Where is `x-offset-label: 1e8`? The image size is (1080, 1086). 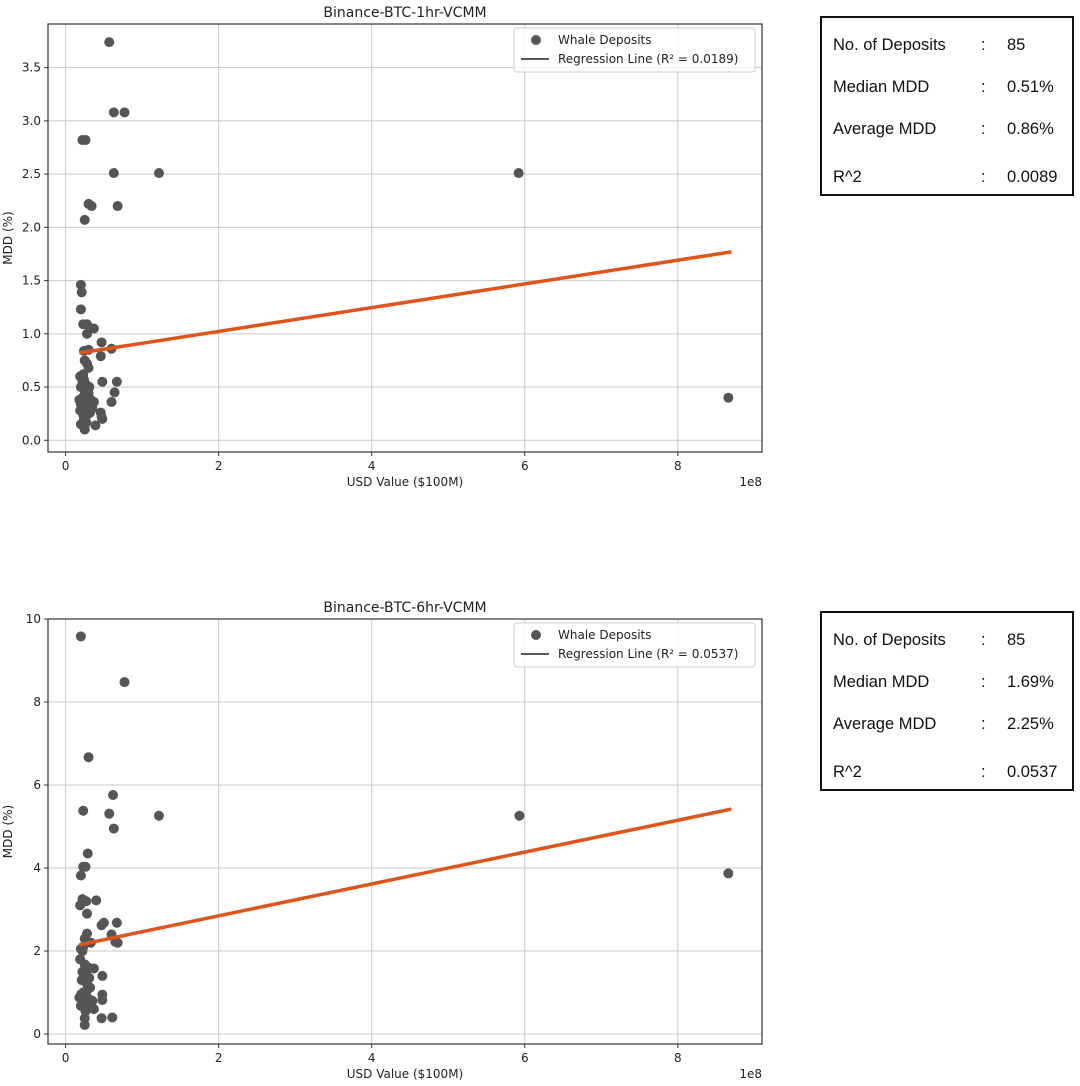
x-offset-label: 1e8 is located at coordinates (750, 1074).